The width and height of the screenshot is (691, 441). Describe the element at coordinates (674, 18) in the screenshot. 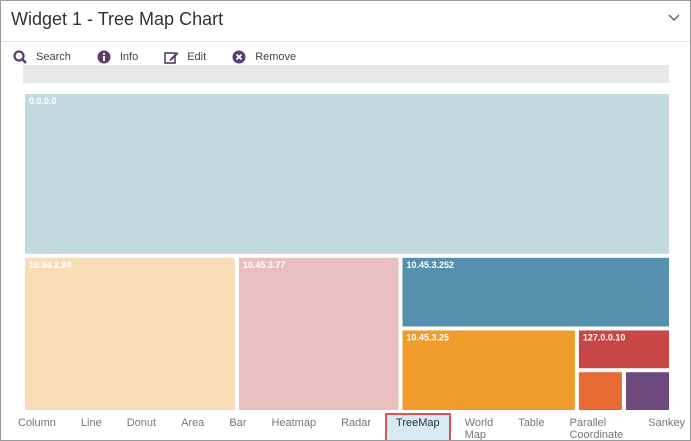

I see `collapse-button` at that location.